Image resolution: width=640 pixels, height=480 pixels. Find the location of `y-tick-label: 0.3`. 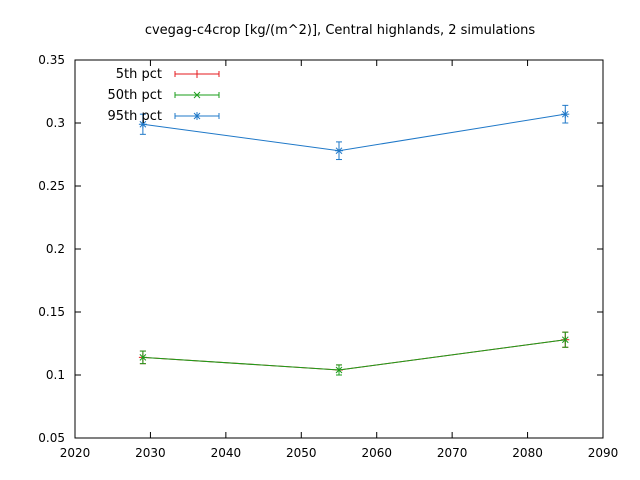

y-tick-label: 0.3 is located at coordinates (55, 123).